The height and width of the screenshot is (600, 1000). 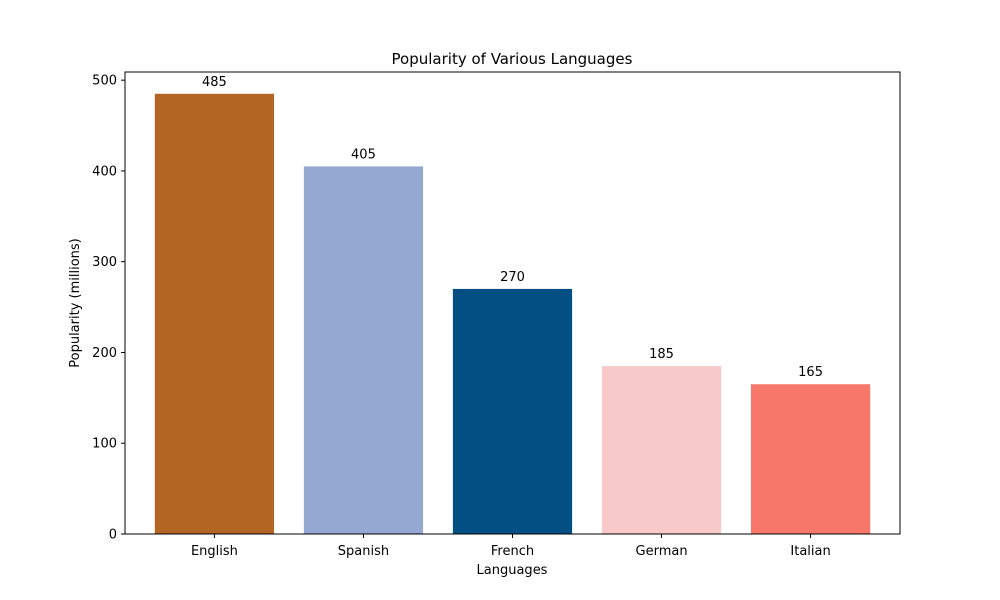 I want to click on x-axis-label: Languages, so click(x=512, y=570).